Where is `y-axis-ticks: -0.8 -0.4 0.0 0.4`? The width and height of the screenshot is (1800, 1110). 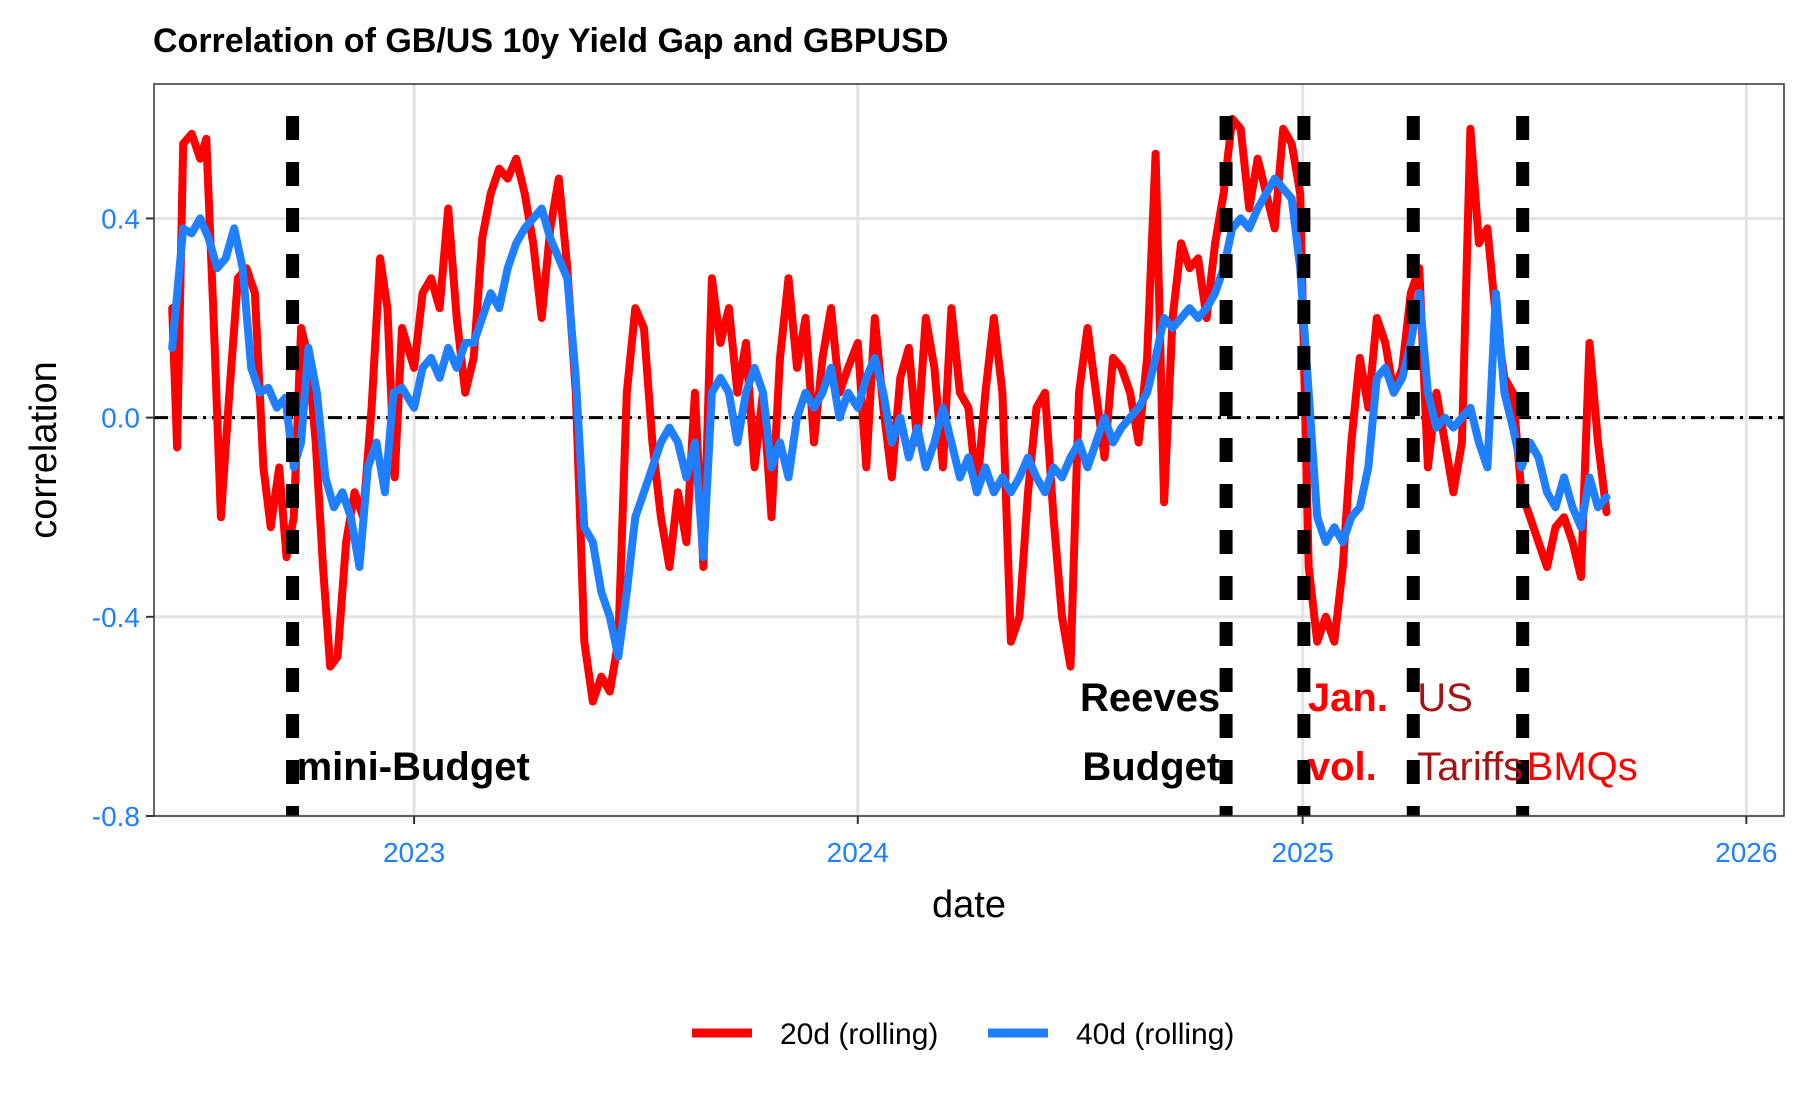
y-axis-ticks: -0.8 -0.4 0.0 0.4 is located at coordinates (123, 517).